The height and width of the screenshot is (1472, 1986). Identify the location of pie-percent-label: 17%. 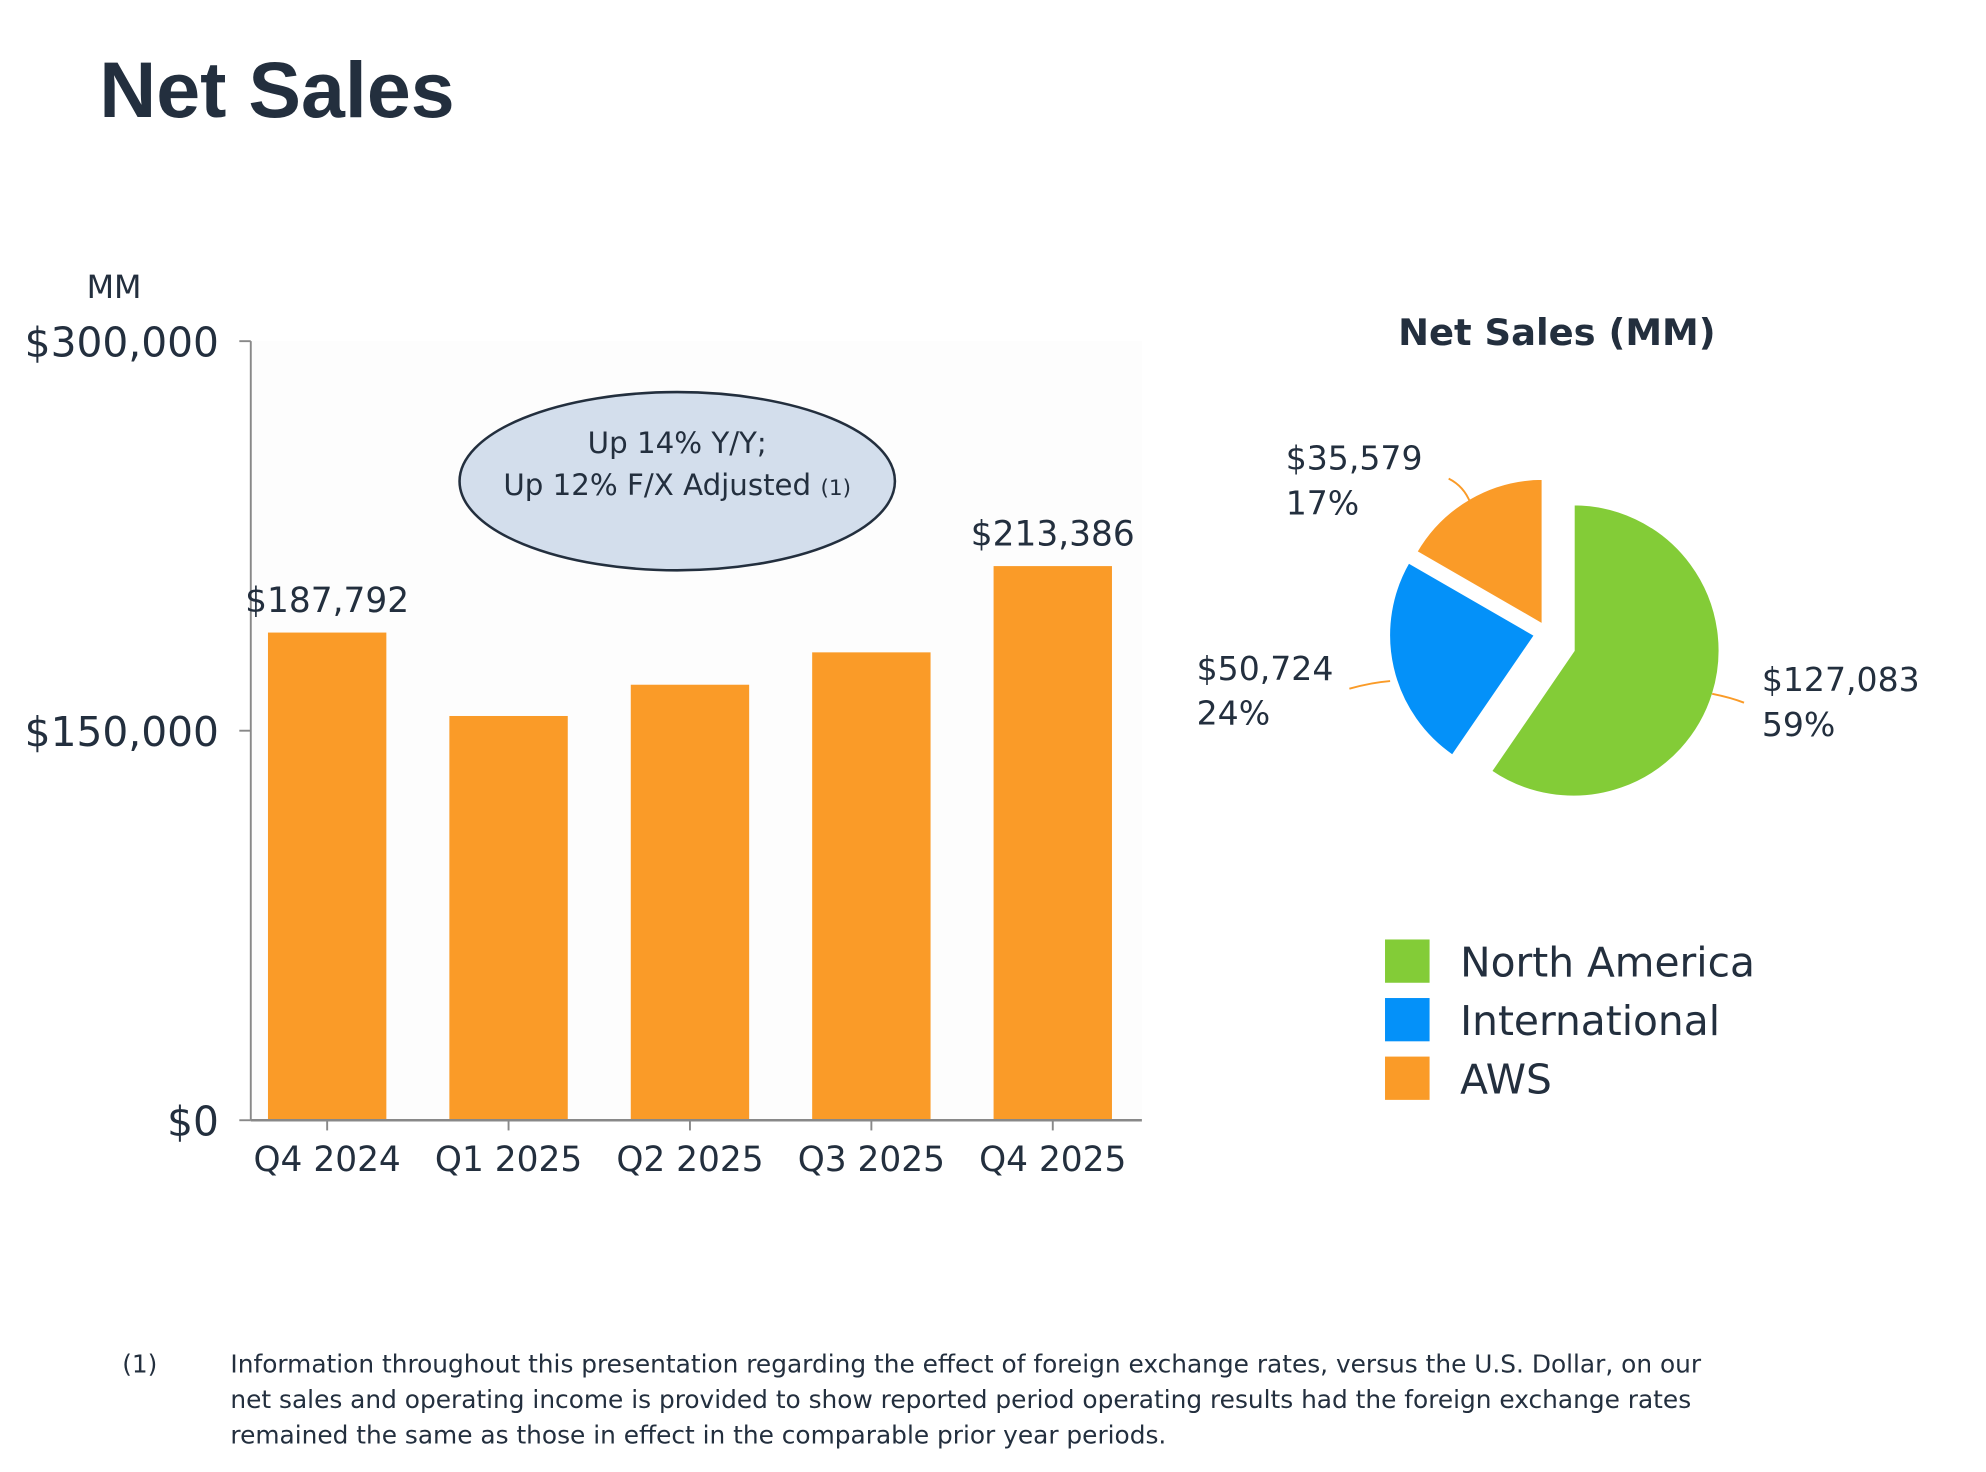
(1323, 502).